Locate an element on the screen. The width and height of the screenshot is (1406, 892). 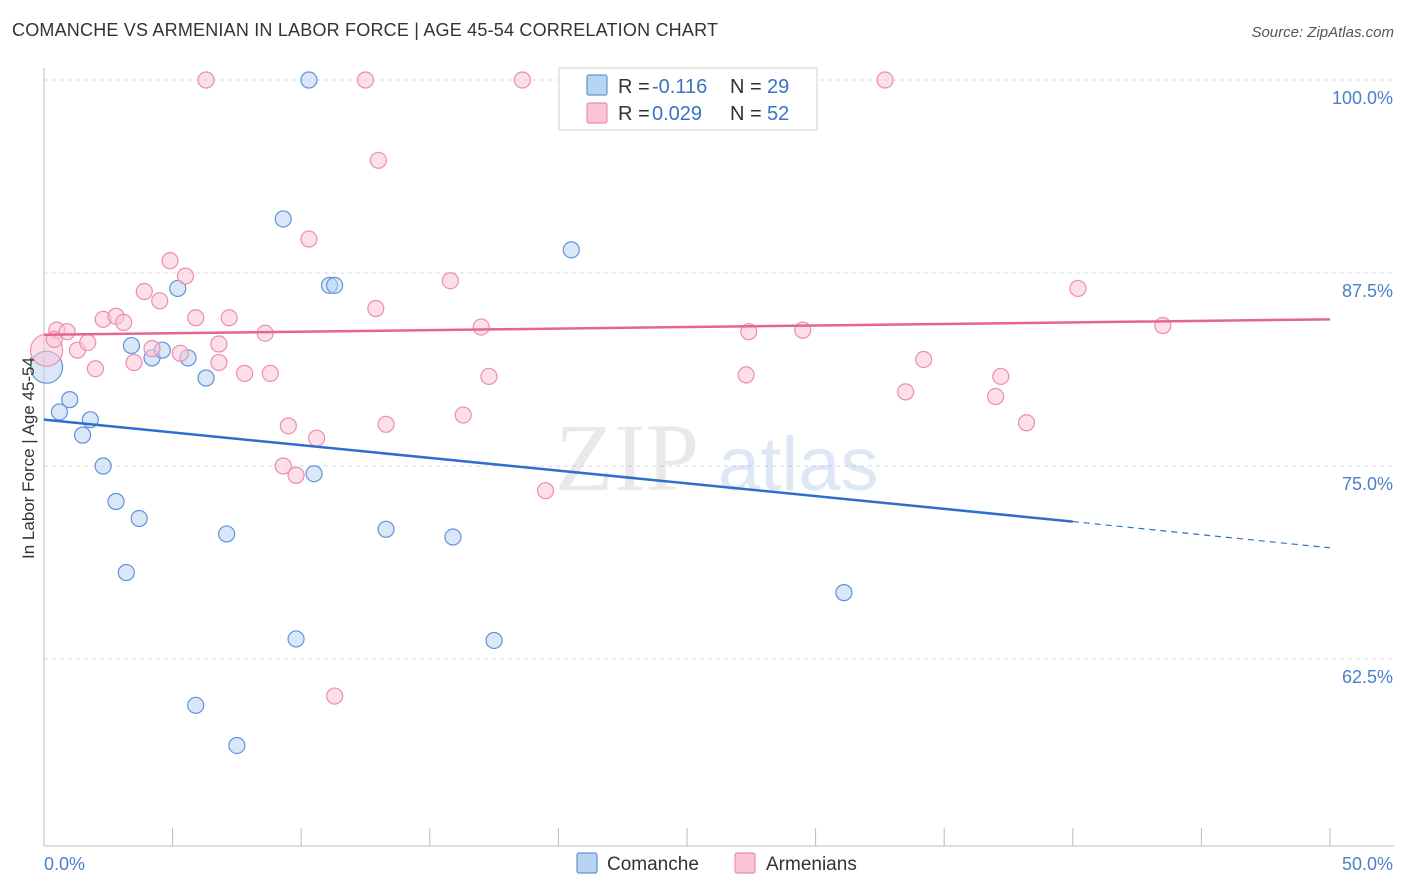
x-tick-label-max: 50.0% is located at coordinates (1367, 864).